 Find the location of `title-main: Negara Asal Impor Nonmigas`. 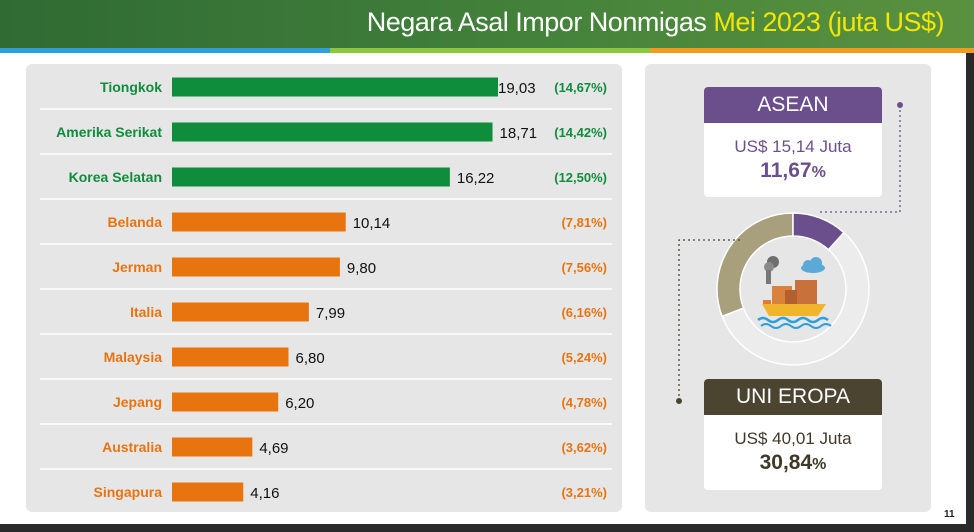

title-main: Negara Asal Impor Nonmigas is located at coordinates (540, 22).